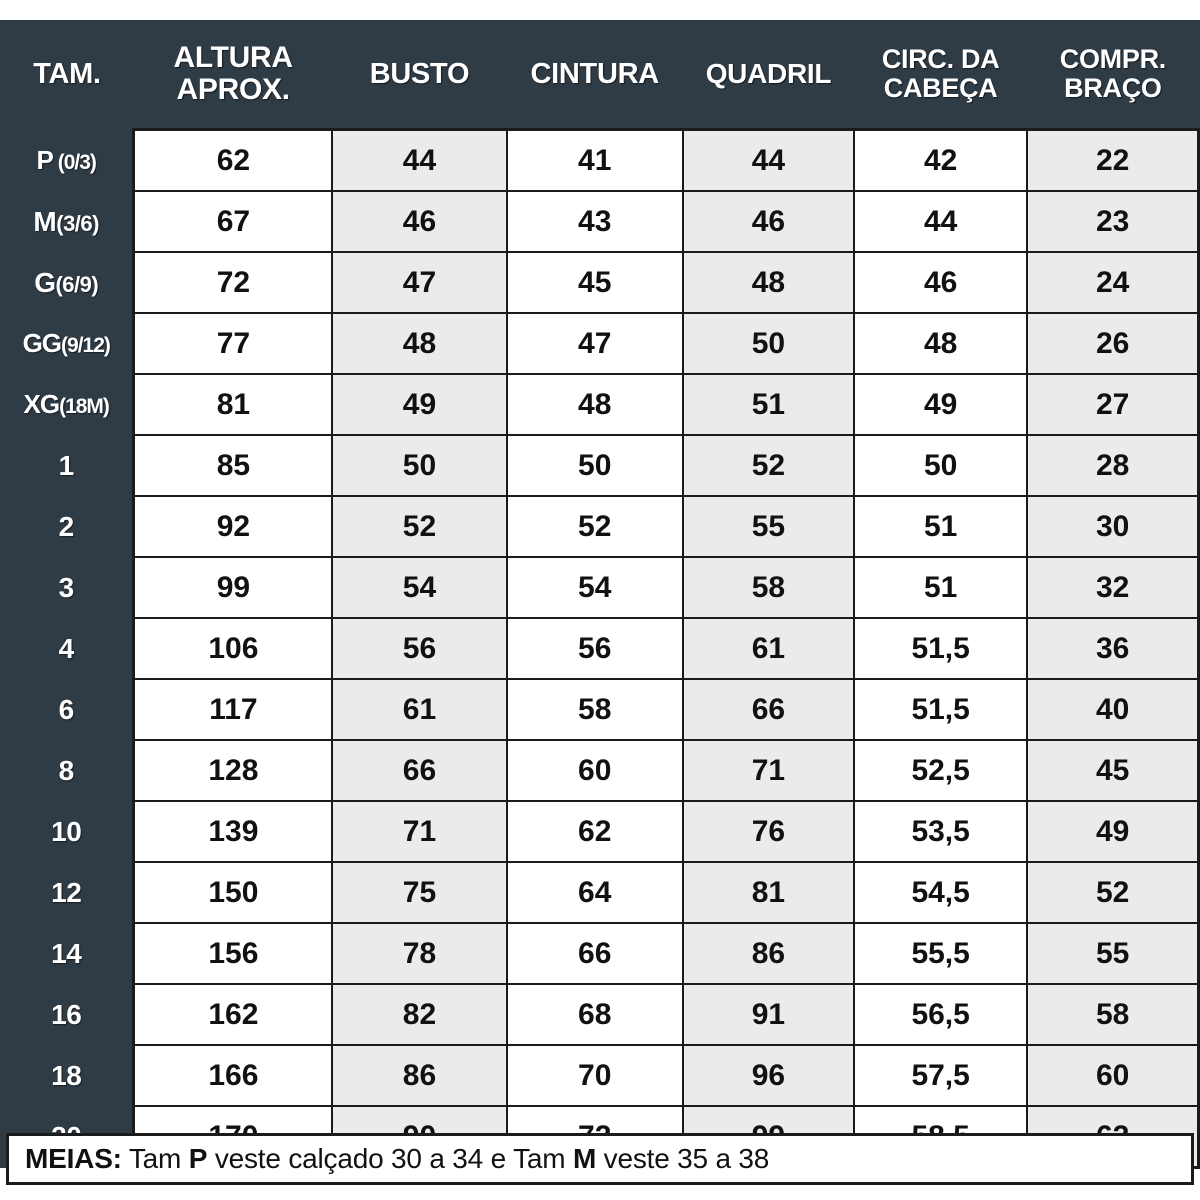 Image resolution: width=1200 pixels, height=1200 pixels. I want to click on cell-quadril: 71, so click(768, 770).